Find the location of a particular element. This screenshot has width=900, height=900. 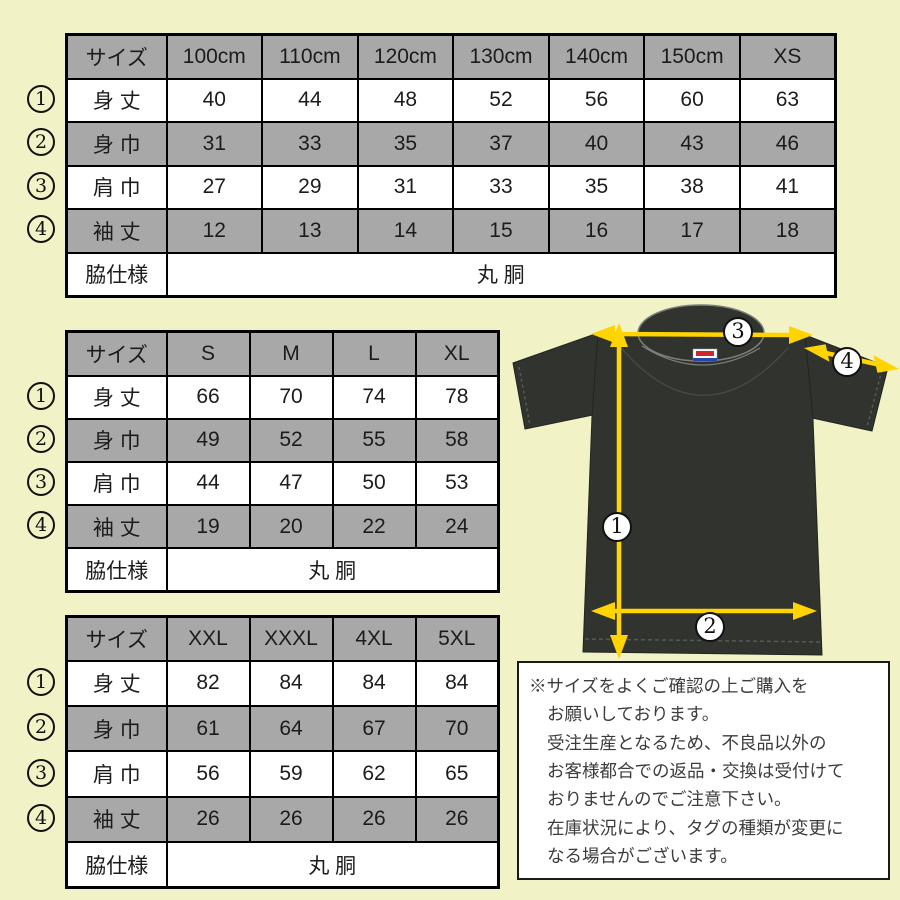

table-row: 袖 丈 12 13 14 15 16 17 18 is located at coordinates (451, 231).